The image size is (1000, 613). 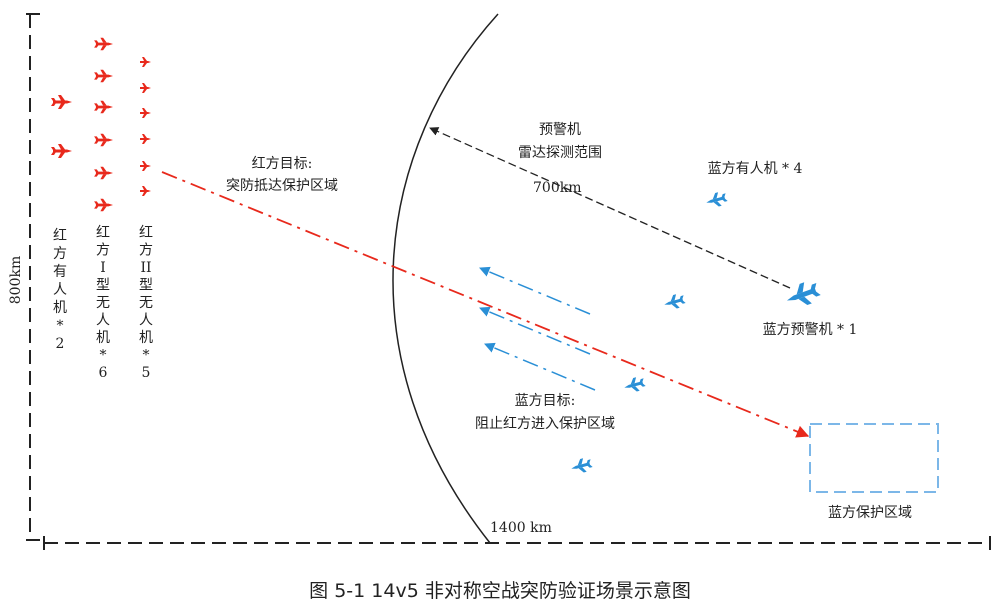 I want to click on blue-goal-line1: 蓝方目标:, so click(x=545, y=401).